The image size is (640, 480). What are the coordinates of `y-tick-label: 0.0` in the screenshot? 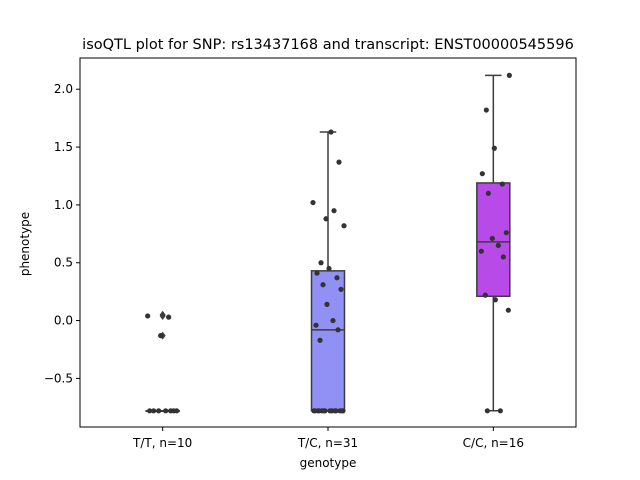 It's located at (63, 321).